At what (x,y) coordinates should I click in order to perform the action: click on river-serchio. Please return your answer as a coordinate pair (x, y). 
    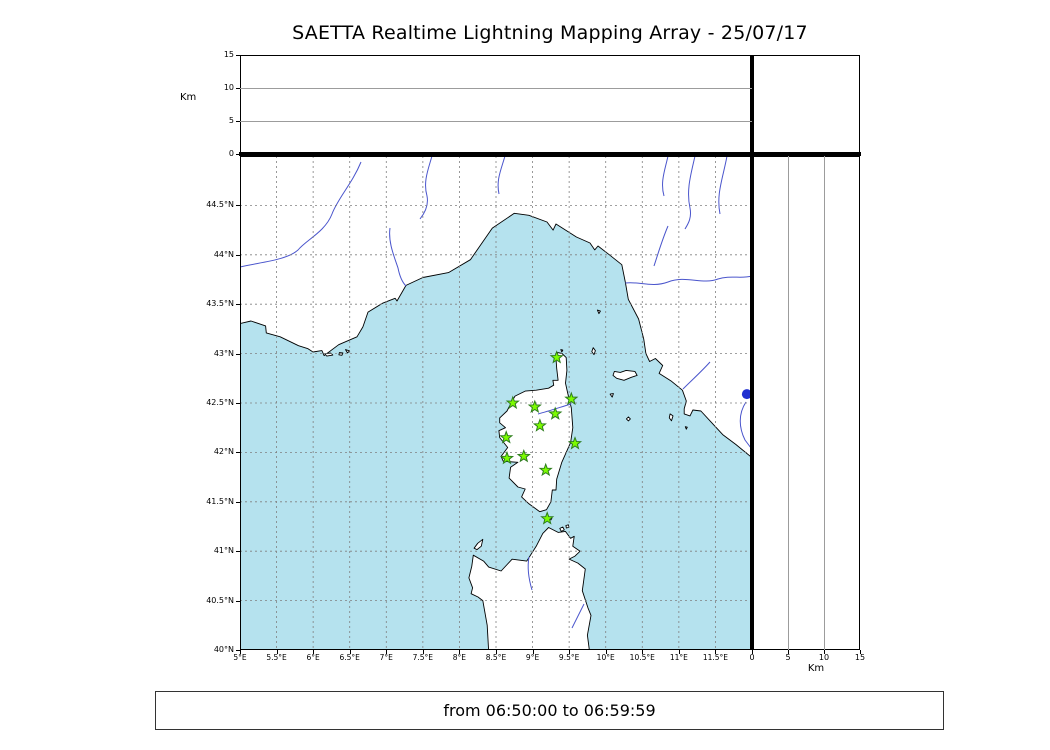
    Looking at the image, I should click on (661, 246).